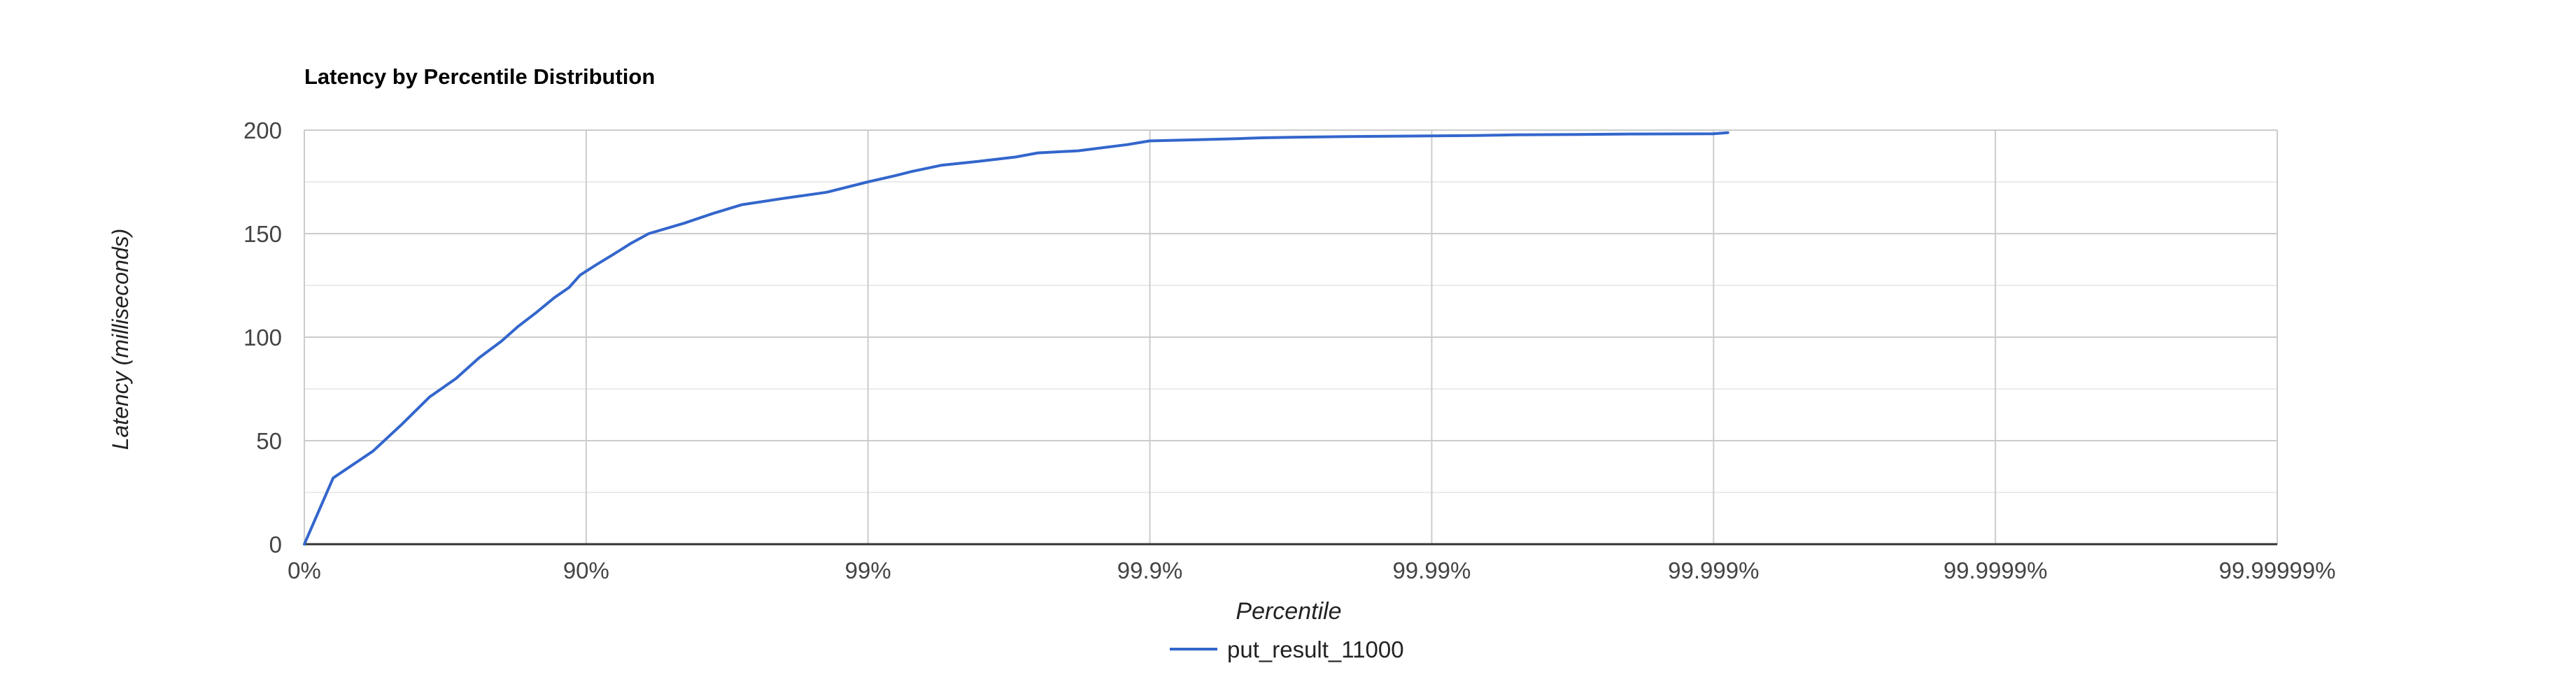  I want to click on y-tick-label: 200, so click(262, 130).